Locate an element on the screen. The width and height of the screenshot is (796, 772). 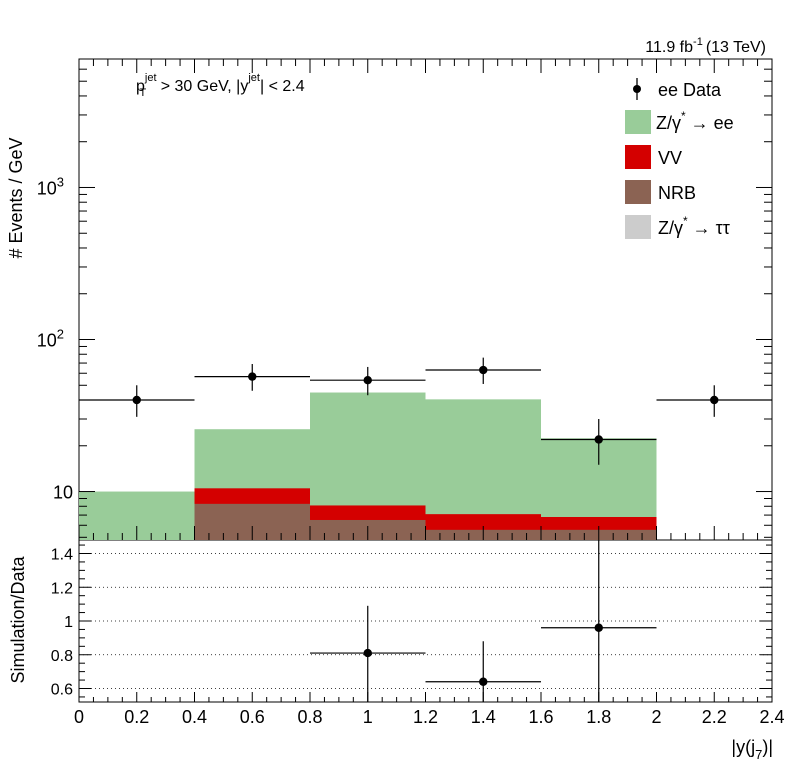
legend-entry-nrb: NRB is located at coordinates (660, 192).